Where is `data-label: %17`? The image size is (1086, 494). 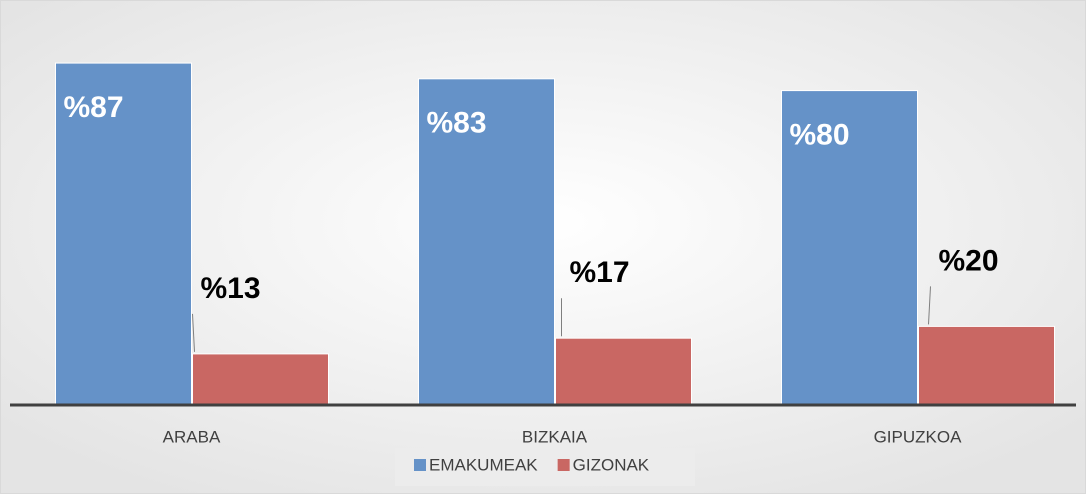
data-label: %17 is located at coordinates (599, 272).